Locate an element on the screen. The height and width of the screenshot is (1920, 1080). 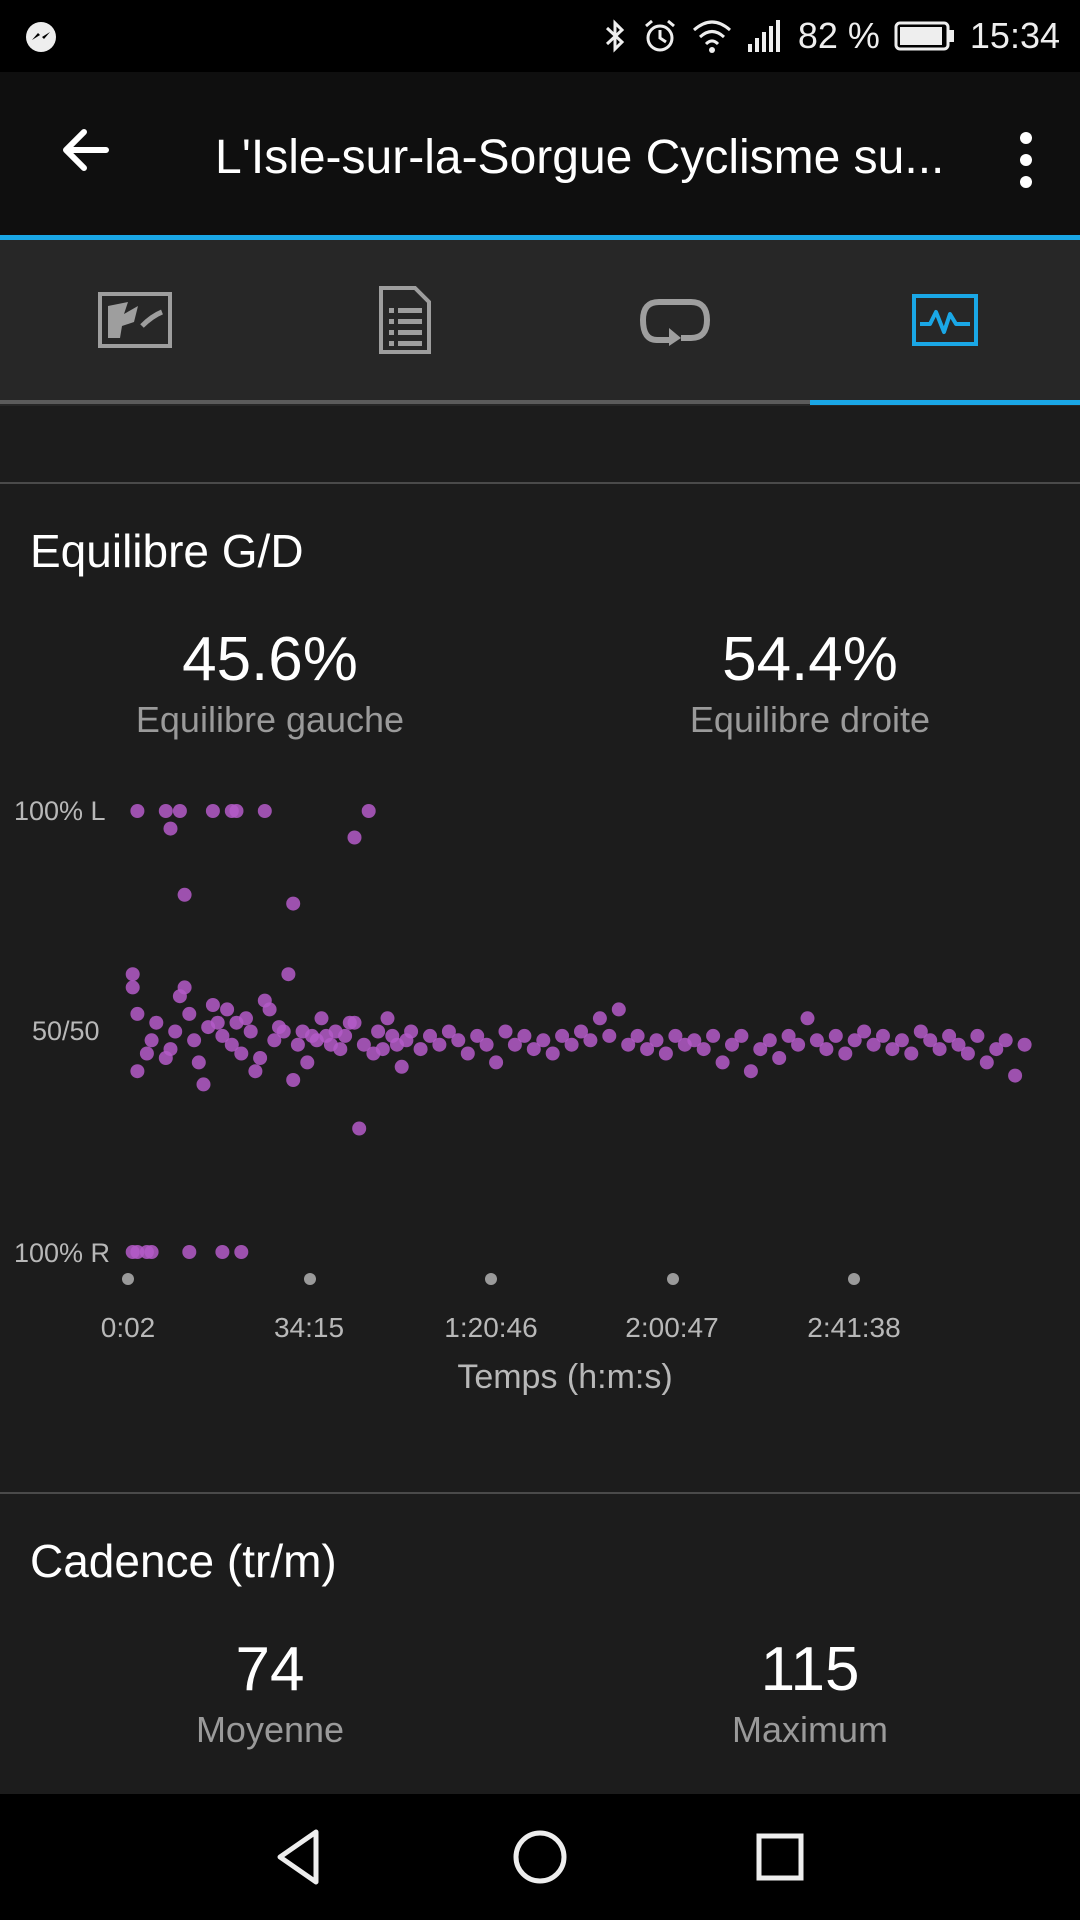
x-axis-title: Temps (h:m:s) is located at coordinates (565, 1377).